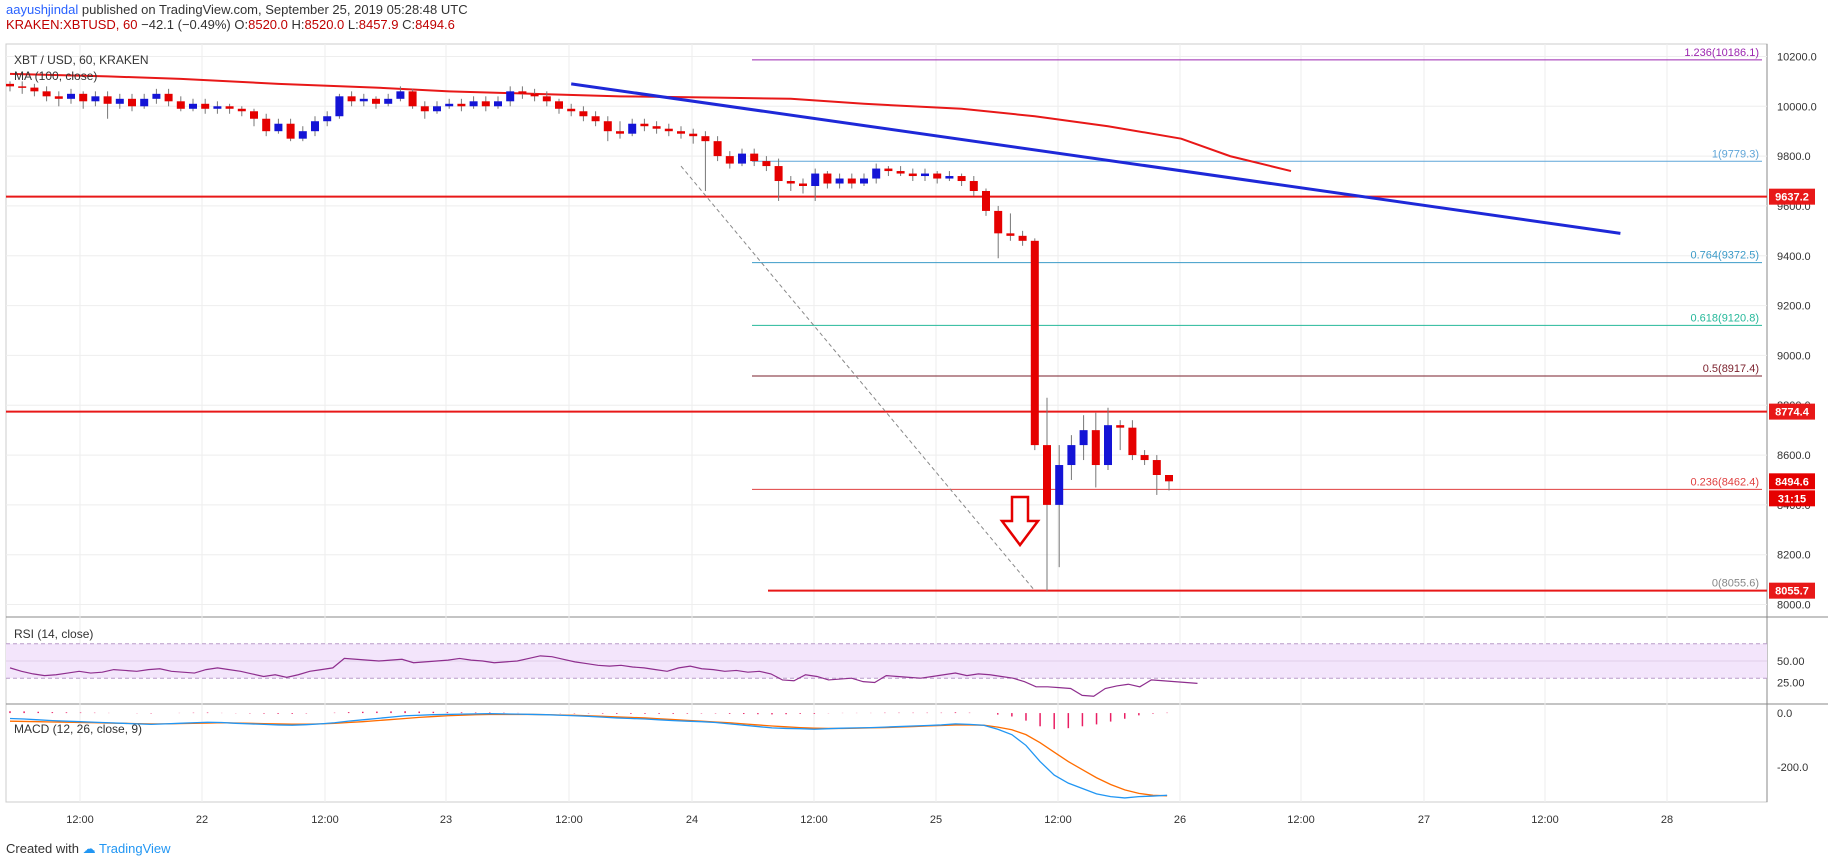  I want to click on x-tick-label: 23, so click(446, 820).